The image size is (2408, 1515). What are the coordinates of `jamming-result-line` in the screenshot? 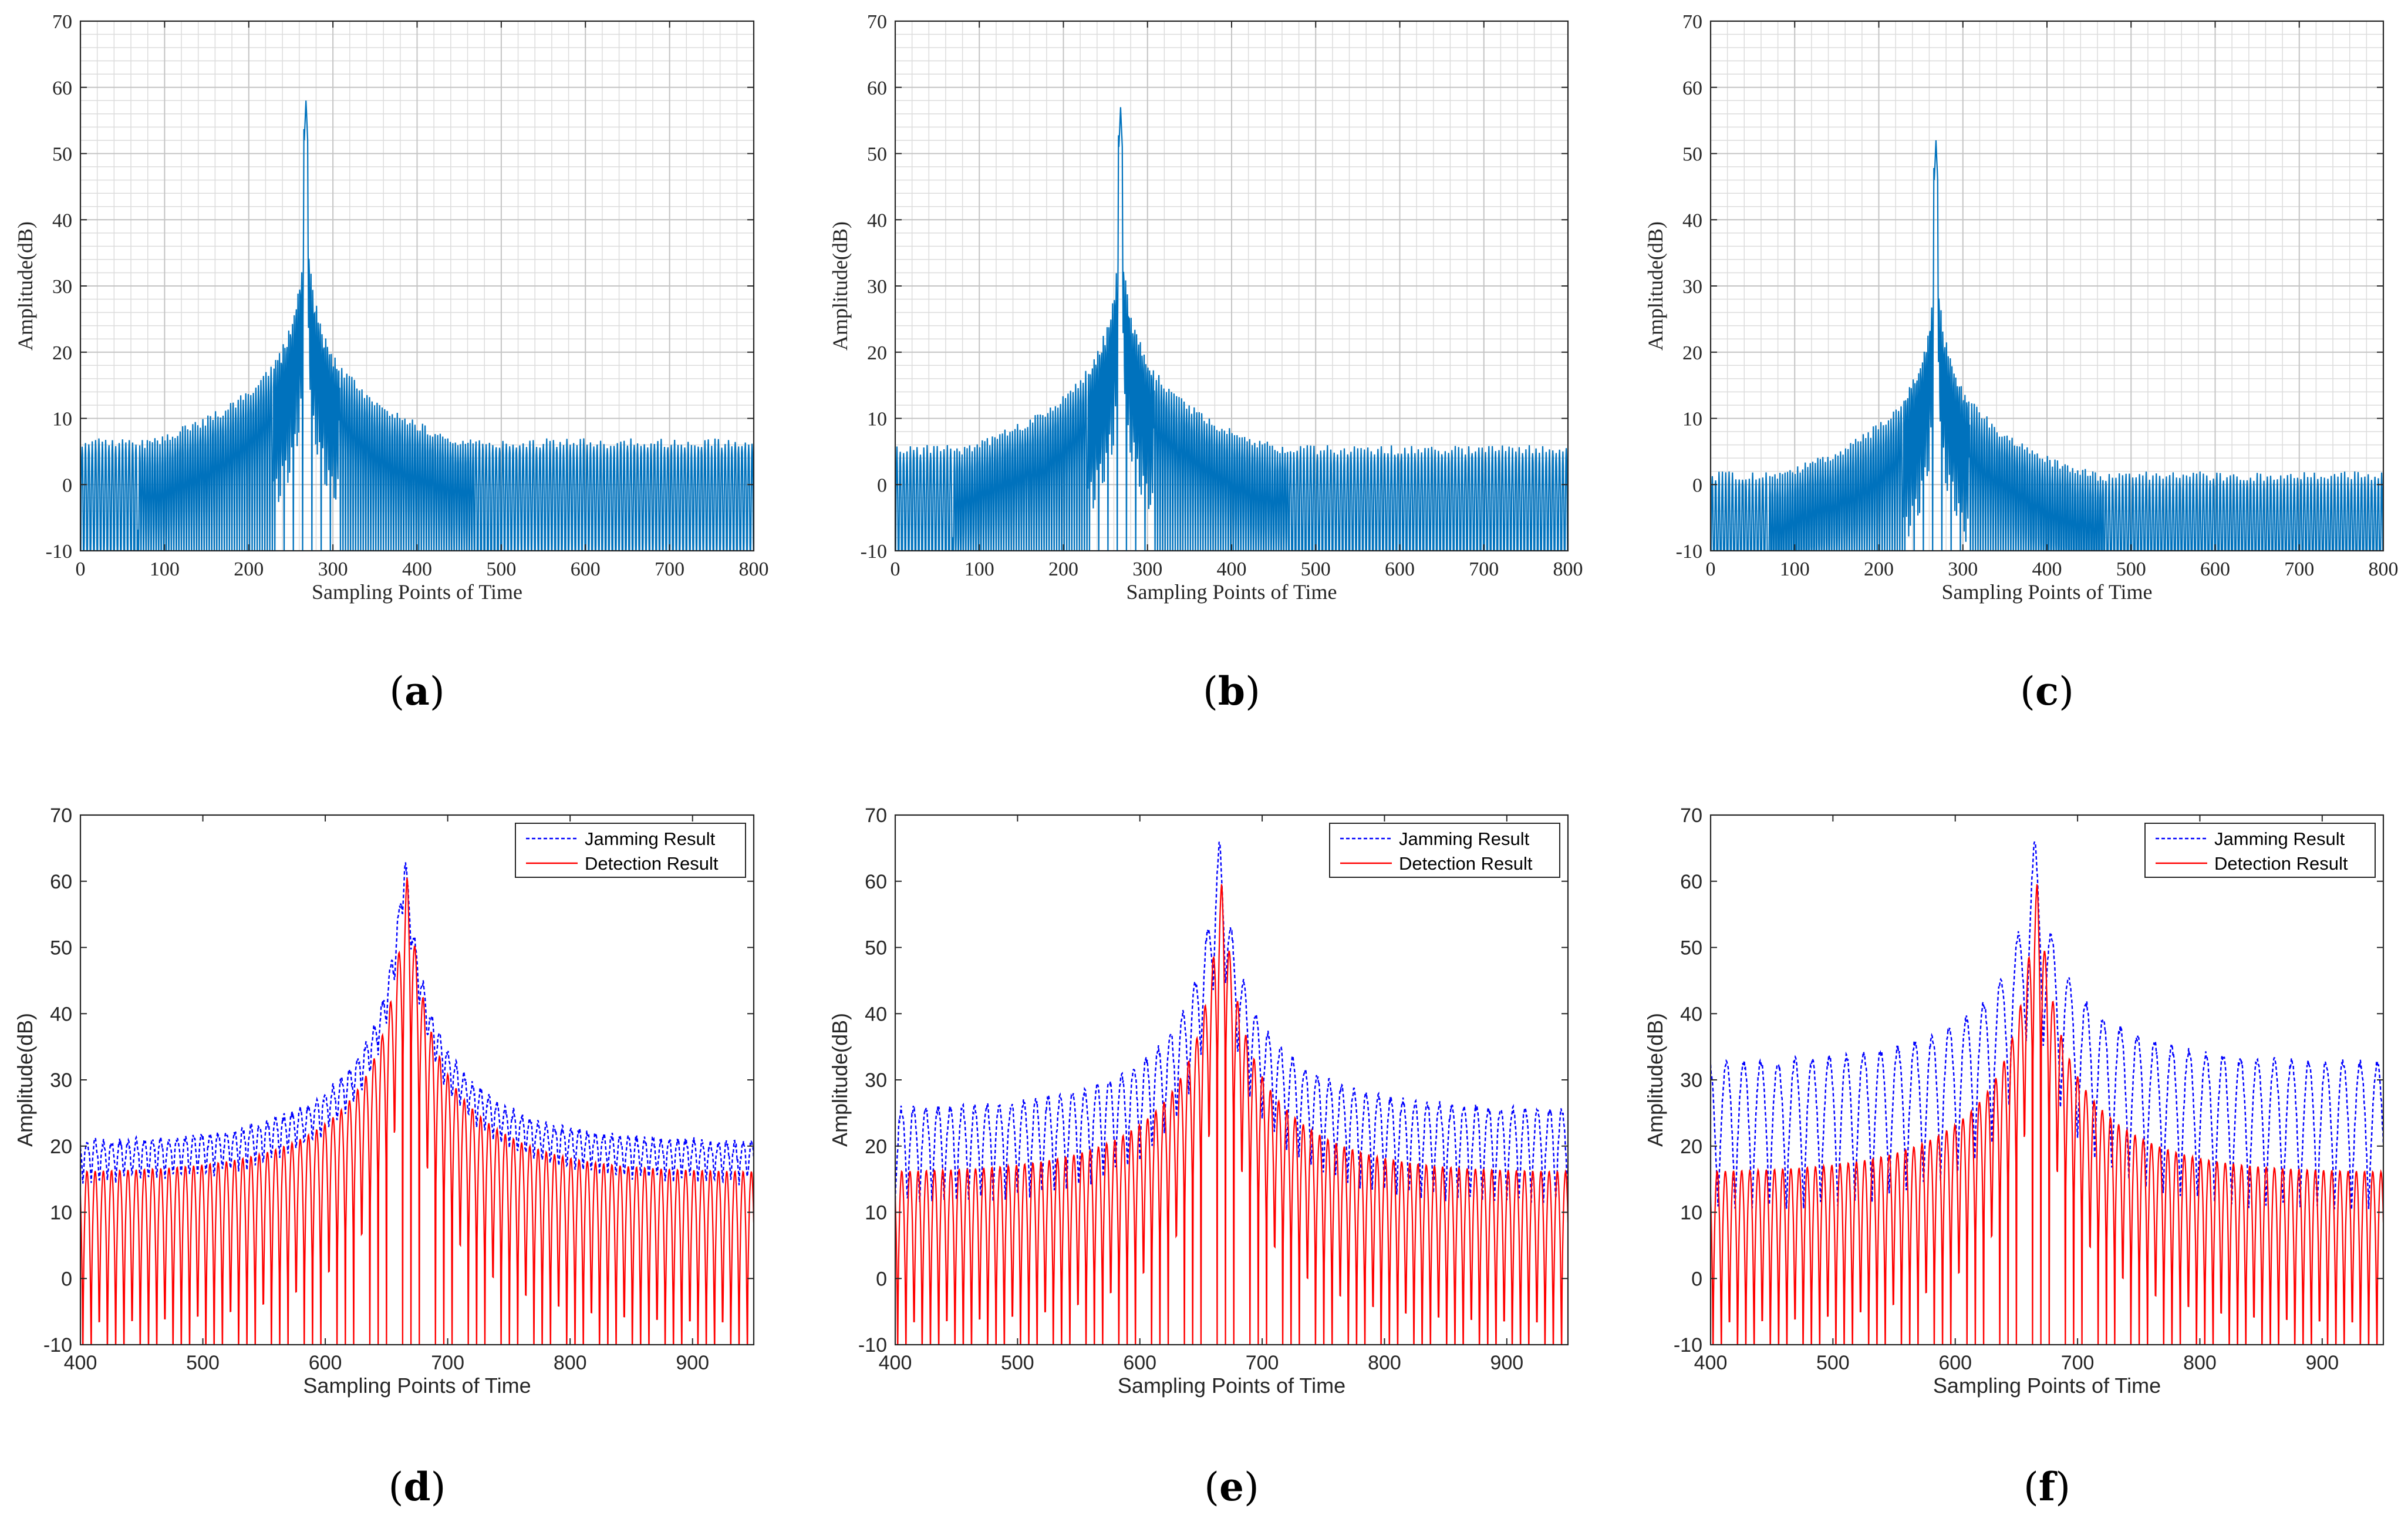 It's located at (2047, 1025).